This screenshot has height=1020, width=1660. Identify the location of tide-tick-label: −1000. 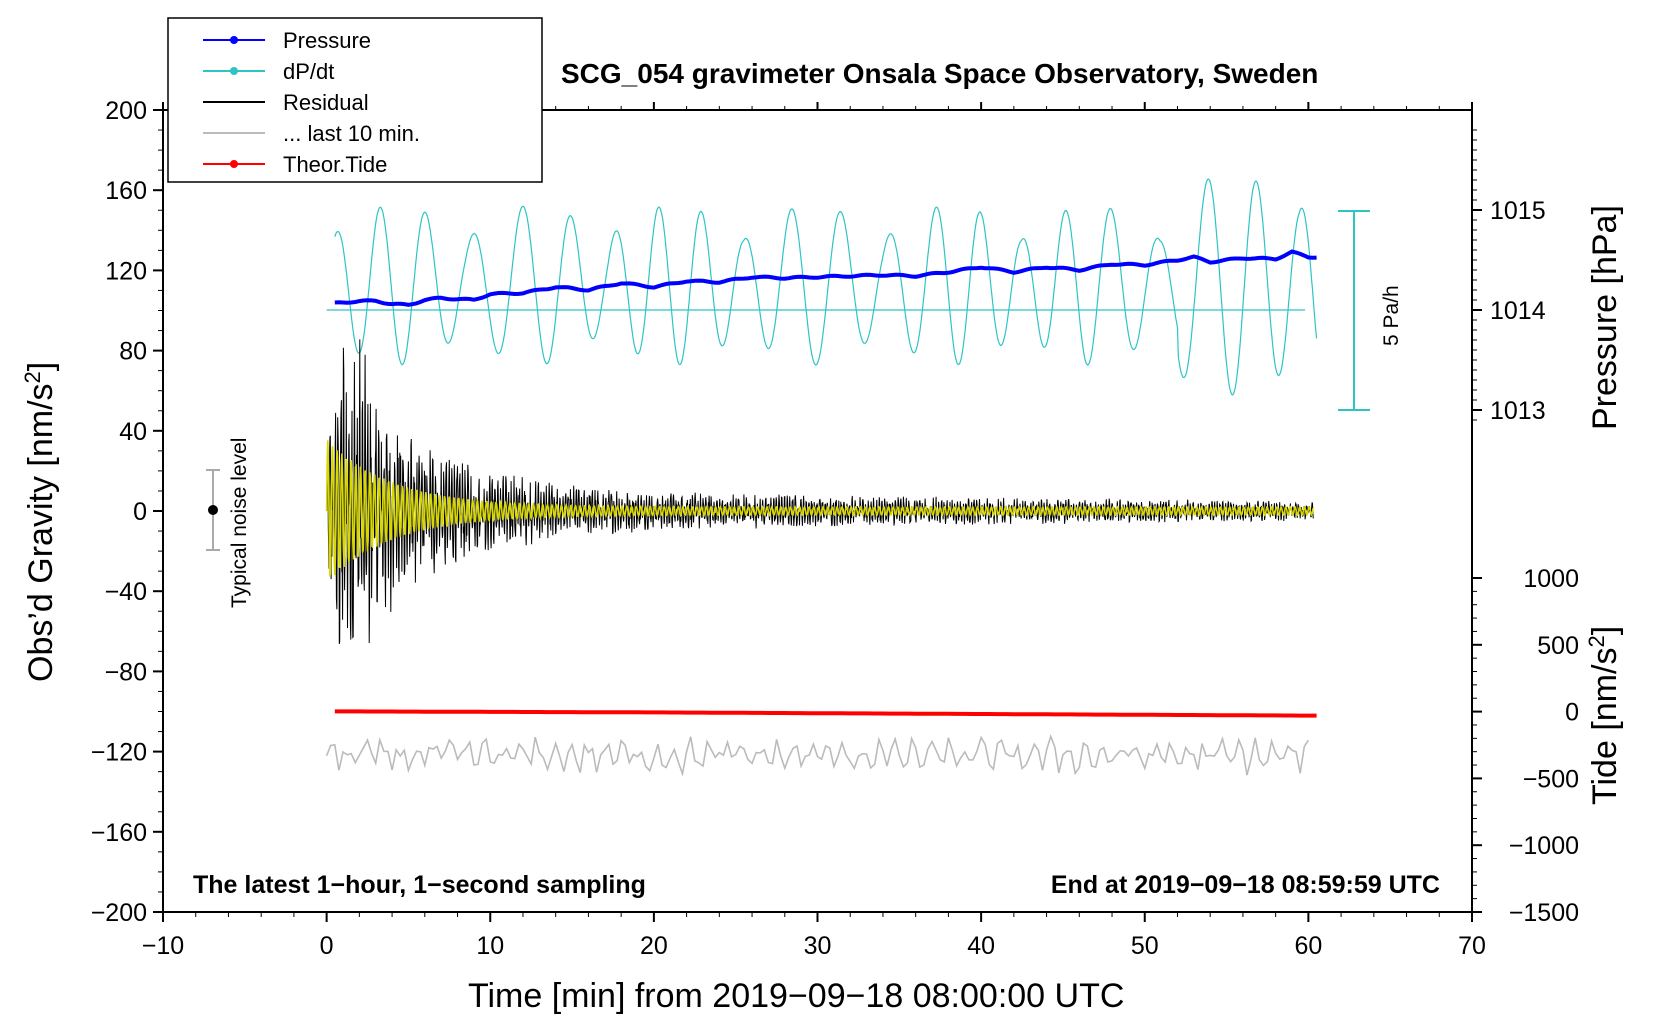
(1544, 846).